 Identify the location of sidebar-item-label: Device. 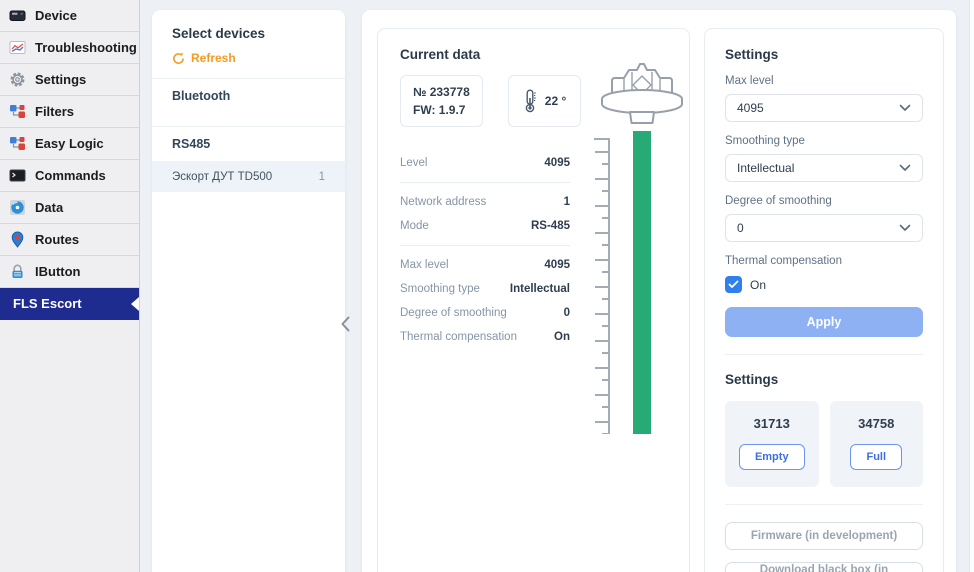
(56, 15).